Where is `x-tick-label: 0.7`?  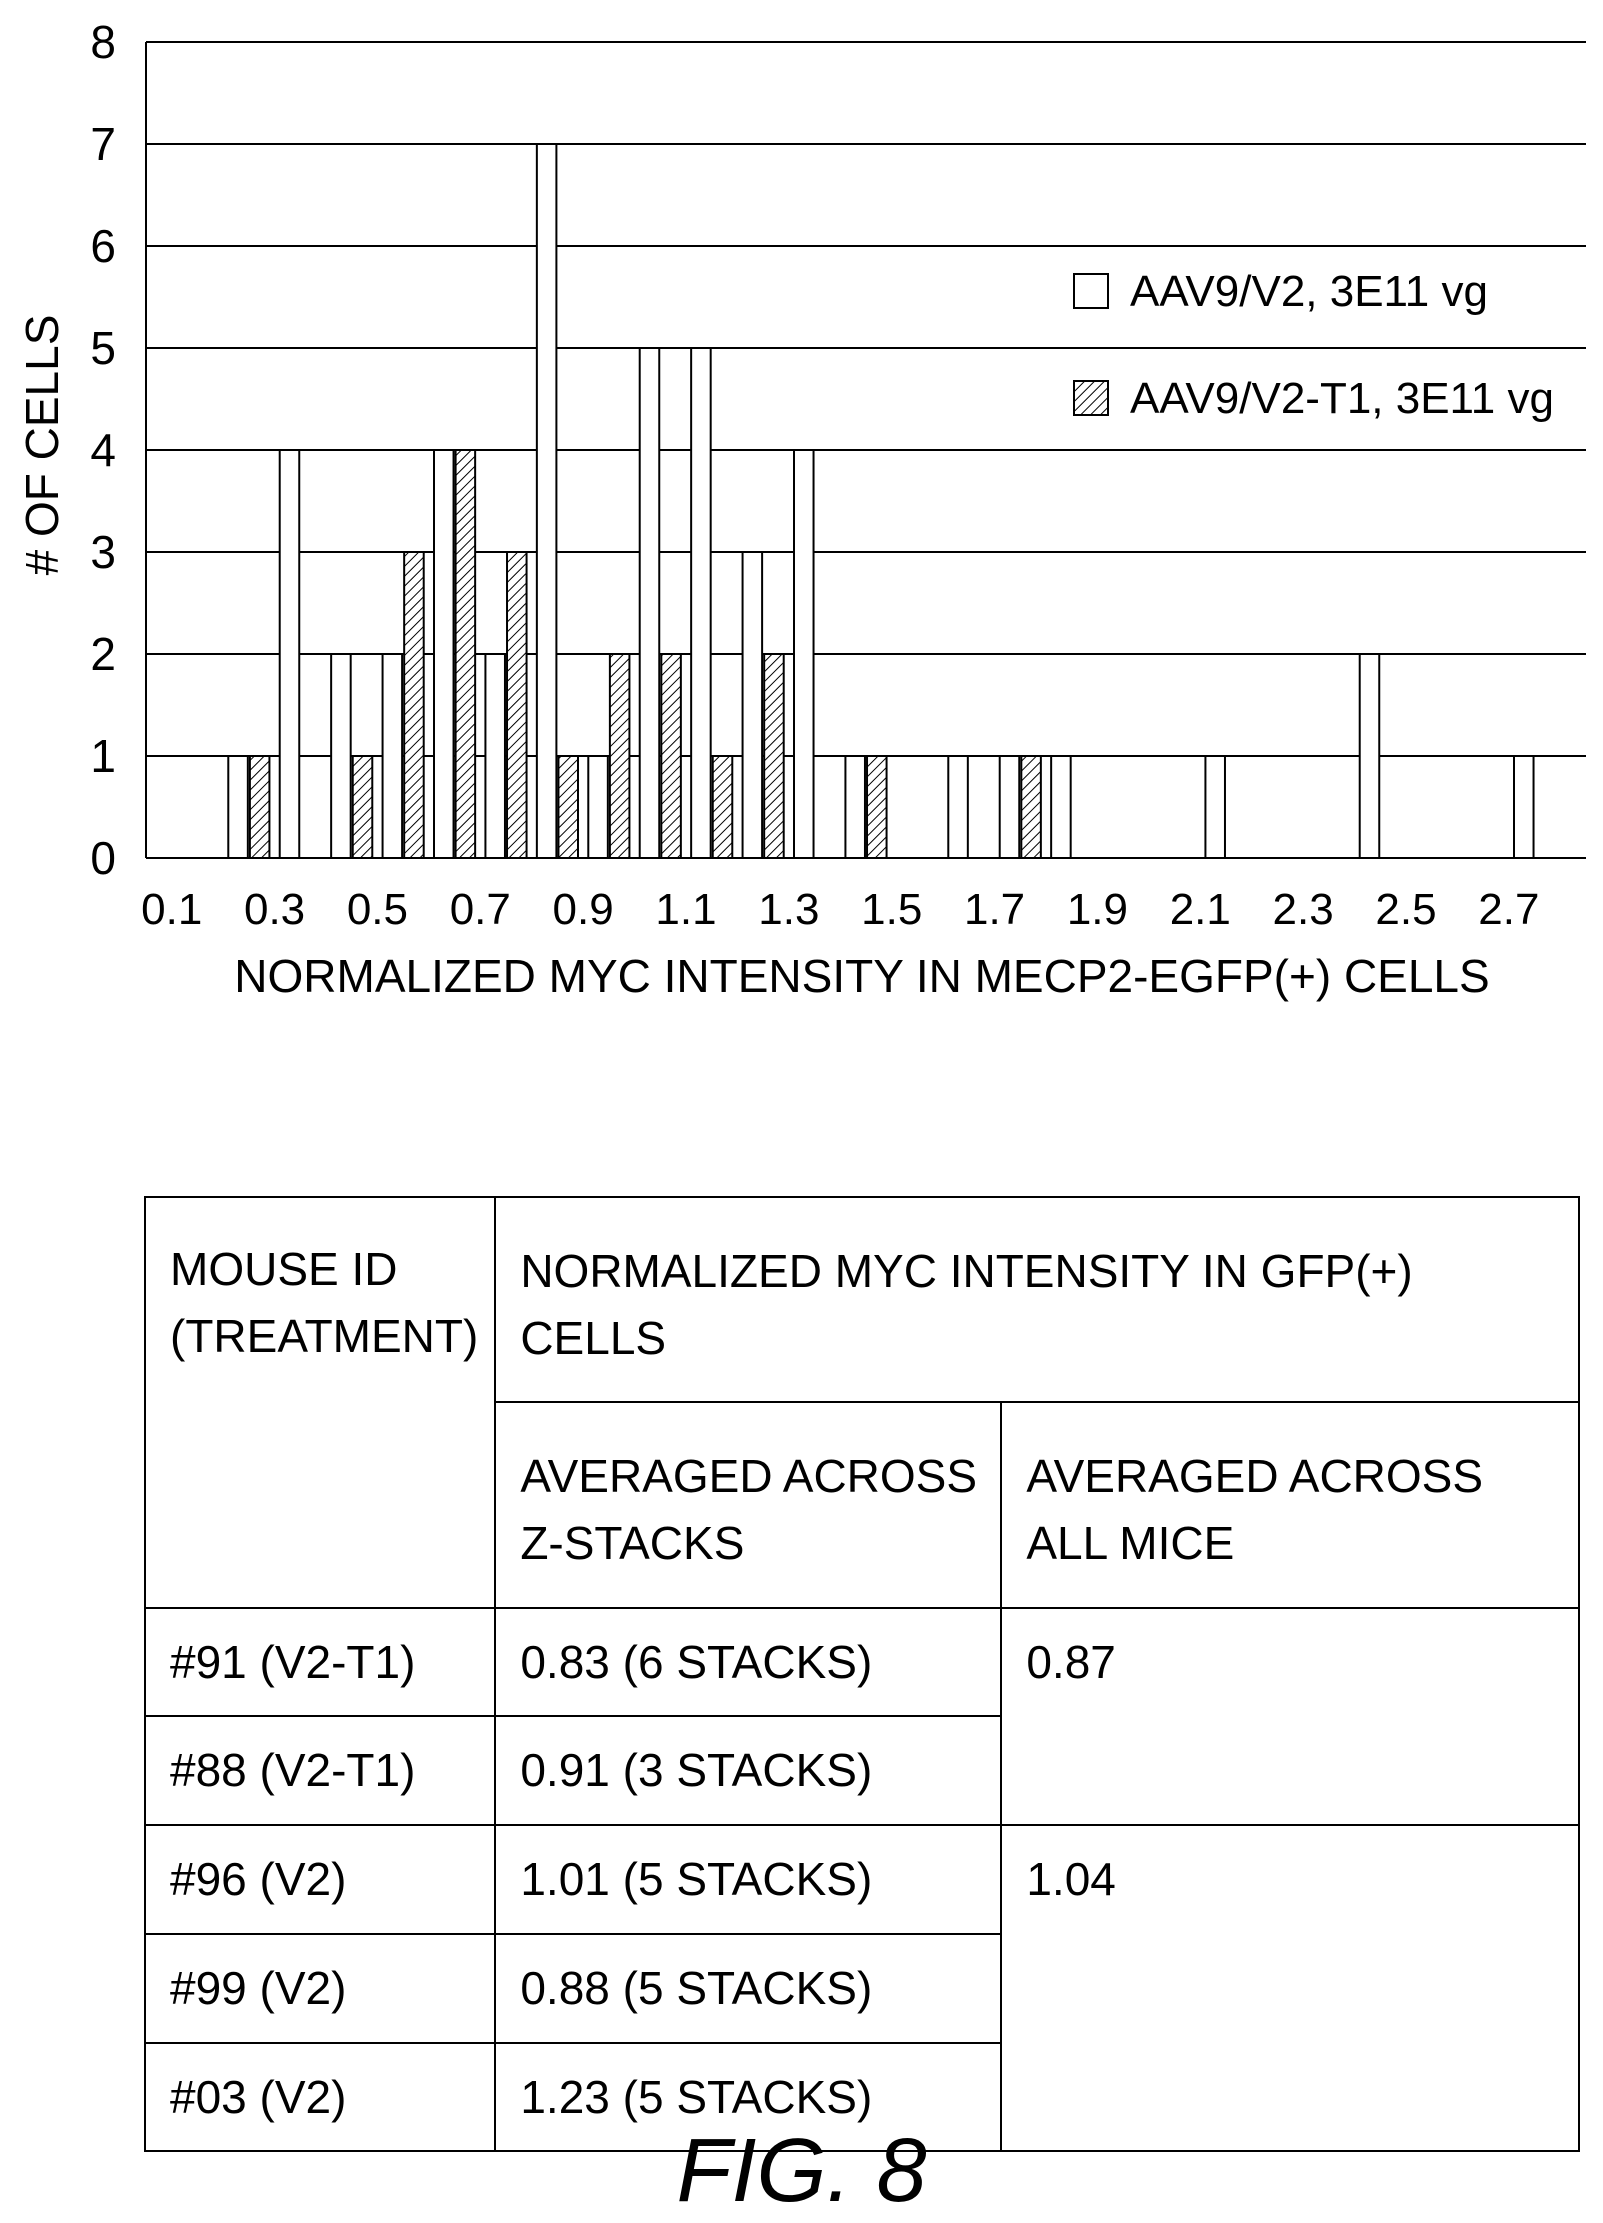 x-tick-label: 0.7 is located at coordinates (480, 909).